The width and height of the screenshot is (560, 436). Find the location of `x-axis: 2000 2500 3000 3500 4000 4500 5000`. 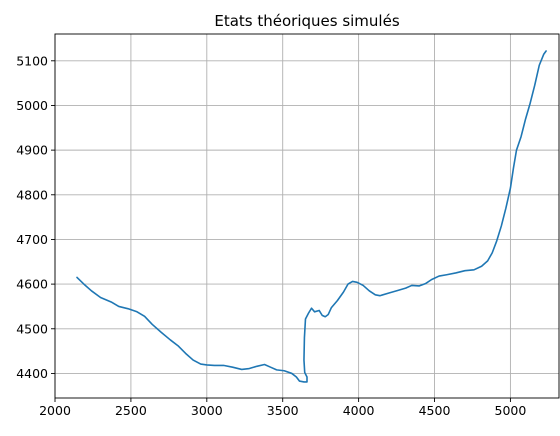

x-axis: 2000 2500 3000 3500 4000 4500 5000 is located at coordinates (282, 408).